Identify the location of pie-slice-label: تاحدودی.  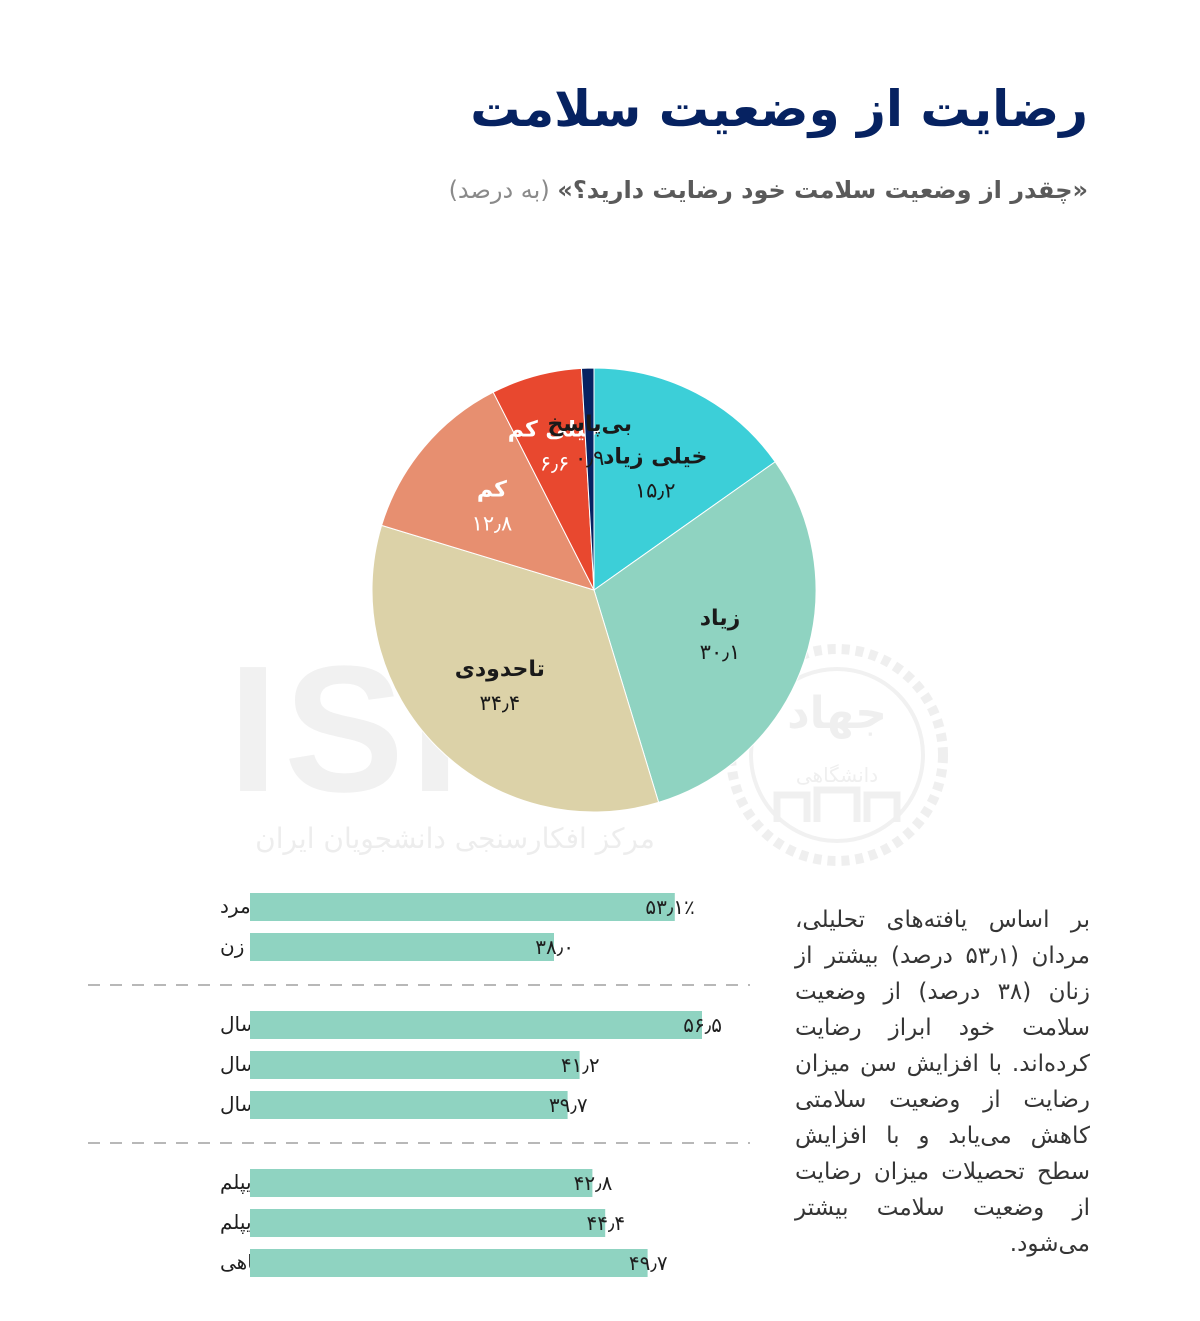
(500, 669).